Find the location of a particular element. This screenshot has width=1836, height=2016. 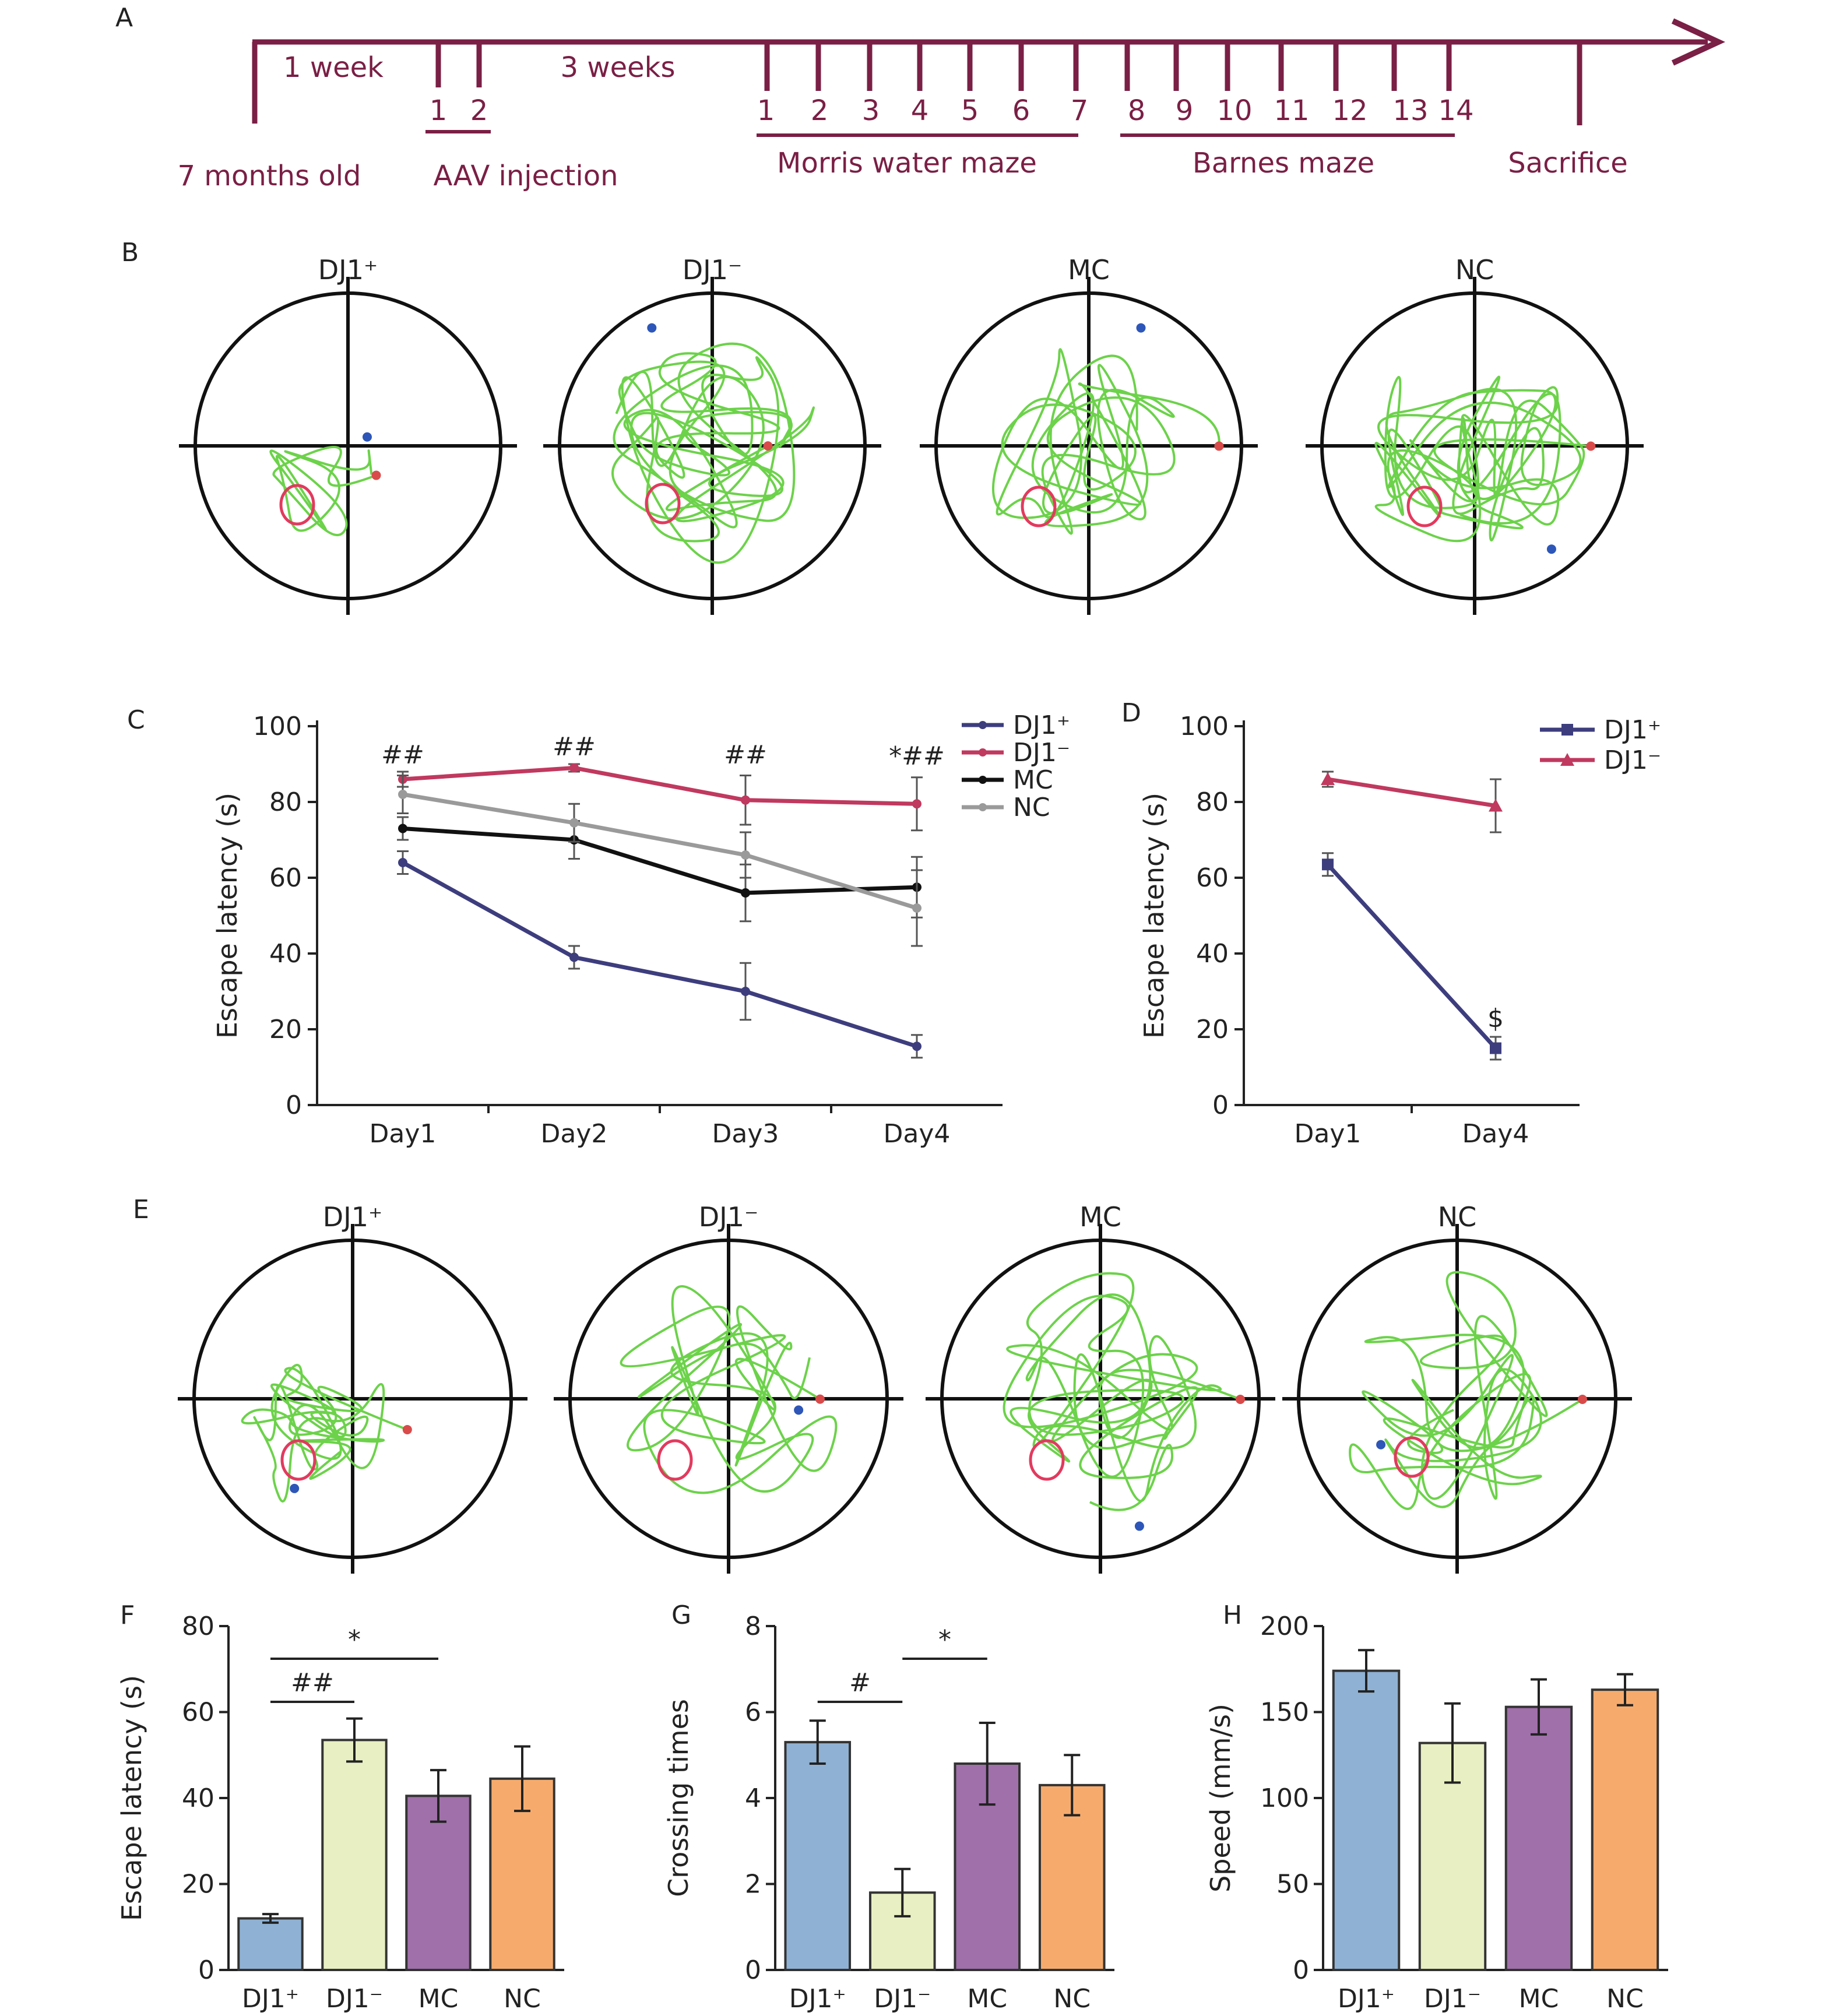

maze-e-dj1-plus: DJ1⁺ is located at coordinates (352, 1387).